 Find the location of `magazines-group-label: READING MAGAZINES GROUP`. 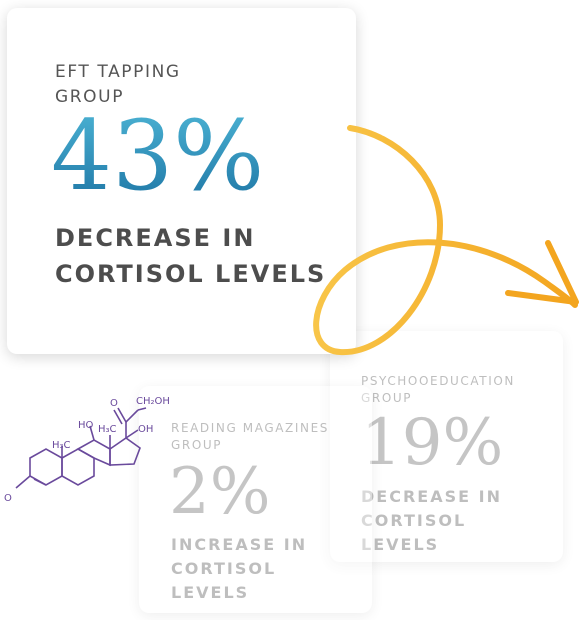

magazines-group-label: READING MAGAZINES GROUP is located at coordinates (250, 437).